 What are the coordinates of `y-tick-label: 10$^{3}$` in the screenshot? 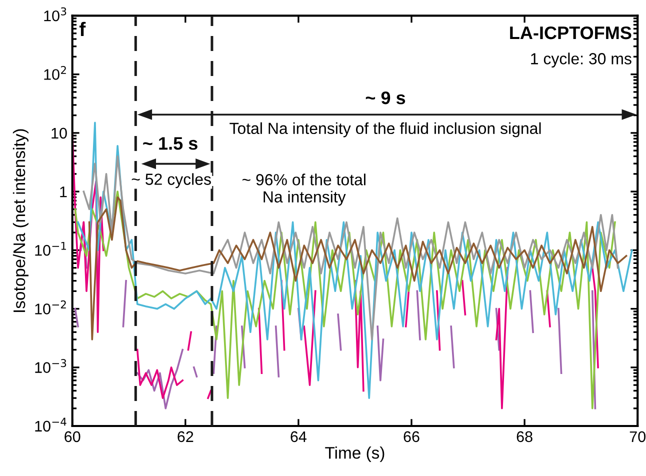 It's located at (55, 14).